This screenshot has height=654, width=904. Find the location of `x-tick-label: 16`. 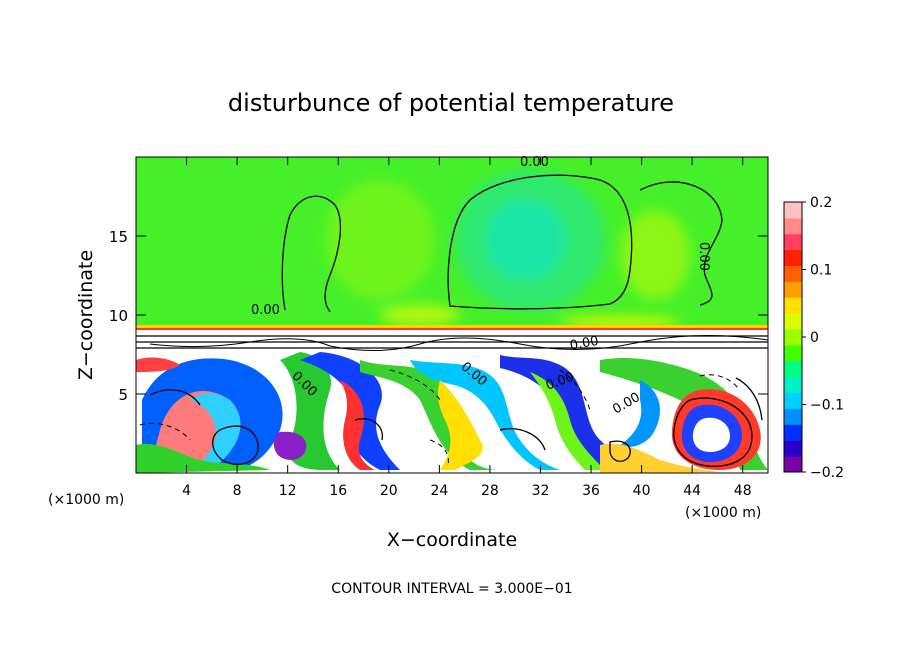

x-tick-label: 16 is located at coordinates (338, 491).